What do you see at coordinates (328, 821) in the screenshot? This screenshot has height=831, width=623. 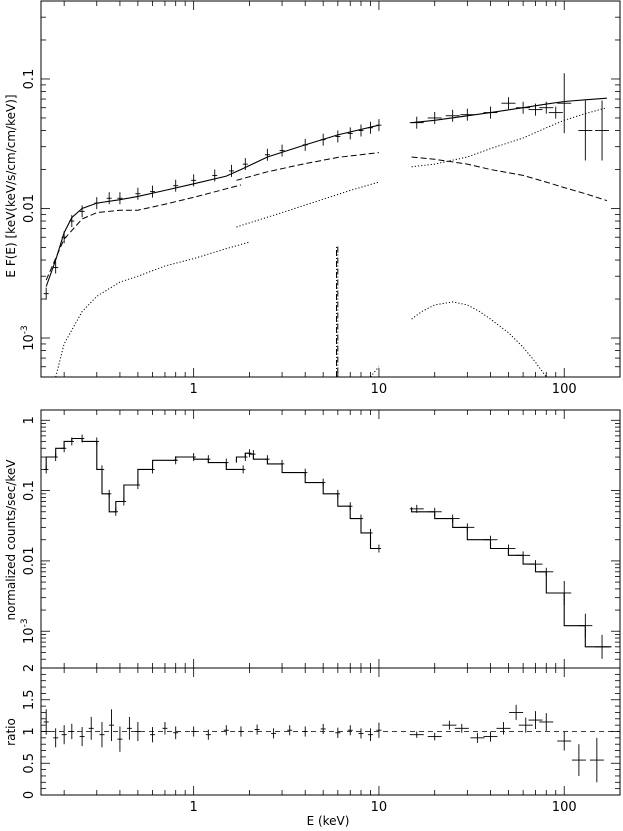 I see `bottom-xlabel: E (keV)` at bounding box center [328, 821].